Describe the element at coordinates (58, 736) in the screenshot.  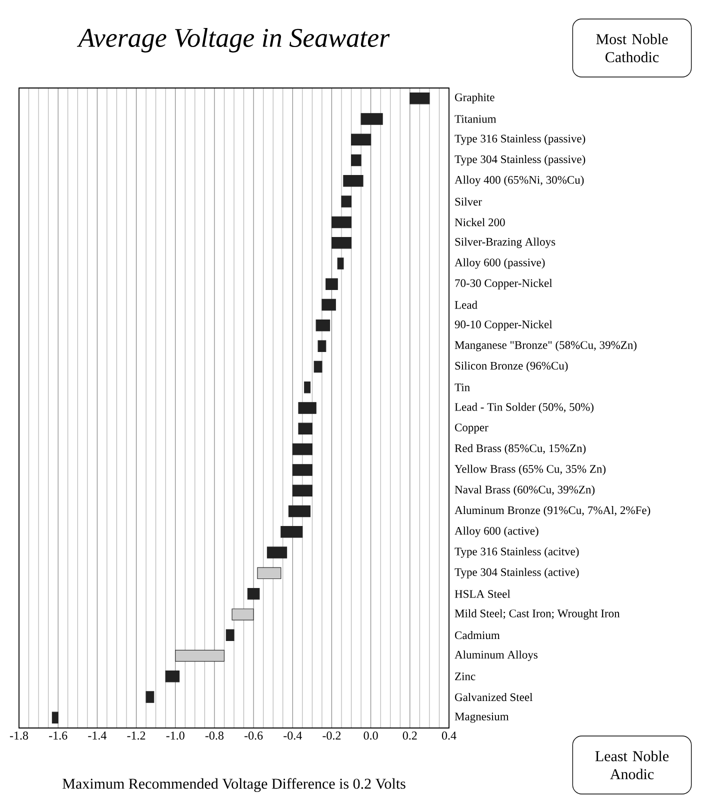
I see `x-tick-label: -1.6` at that location.